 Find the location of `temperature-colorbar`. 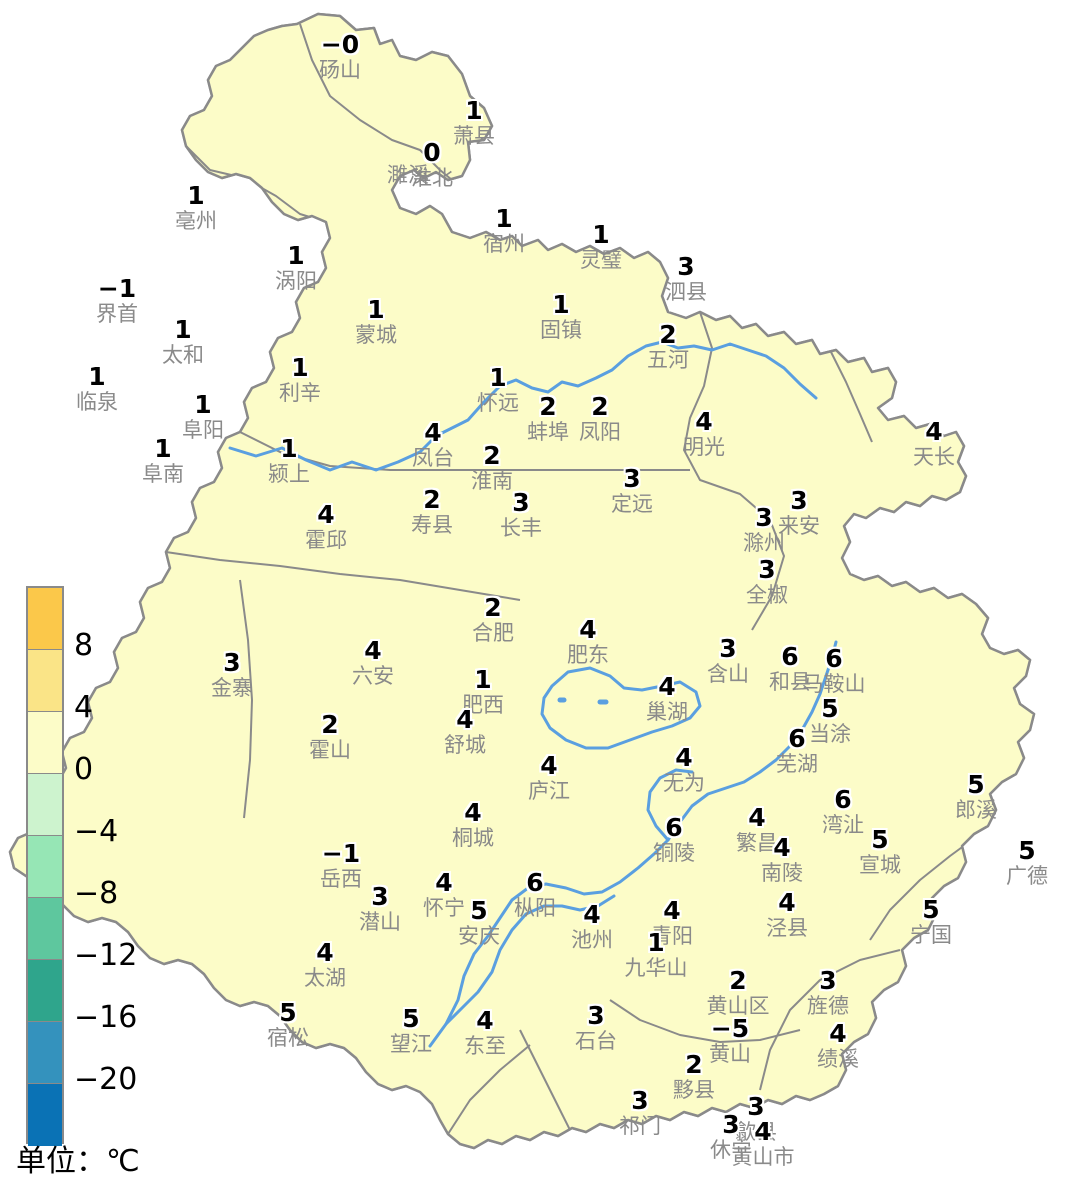

temperature-colorbar is located at coordinates (45, 866).